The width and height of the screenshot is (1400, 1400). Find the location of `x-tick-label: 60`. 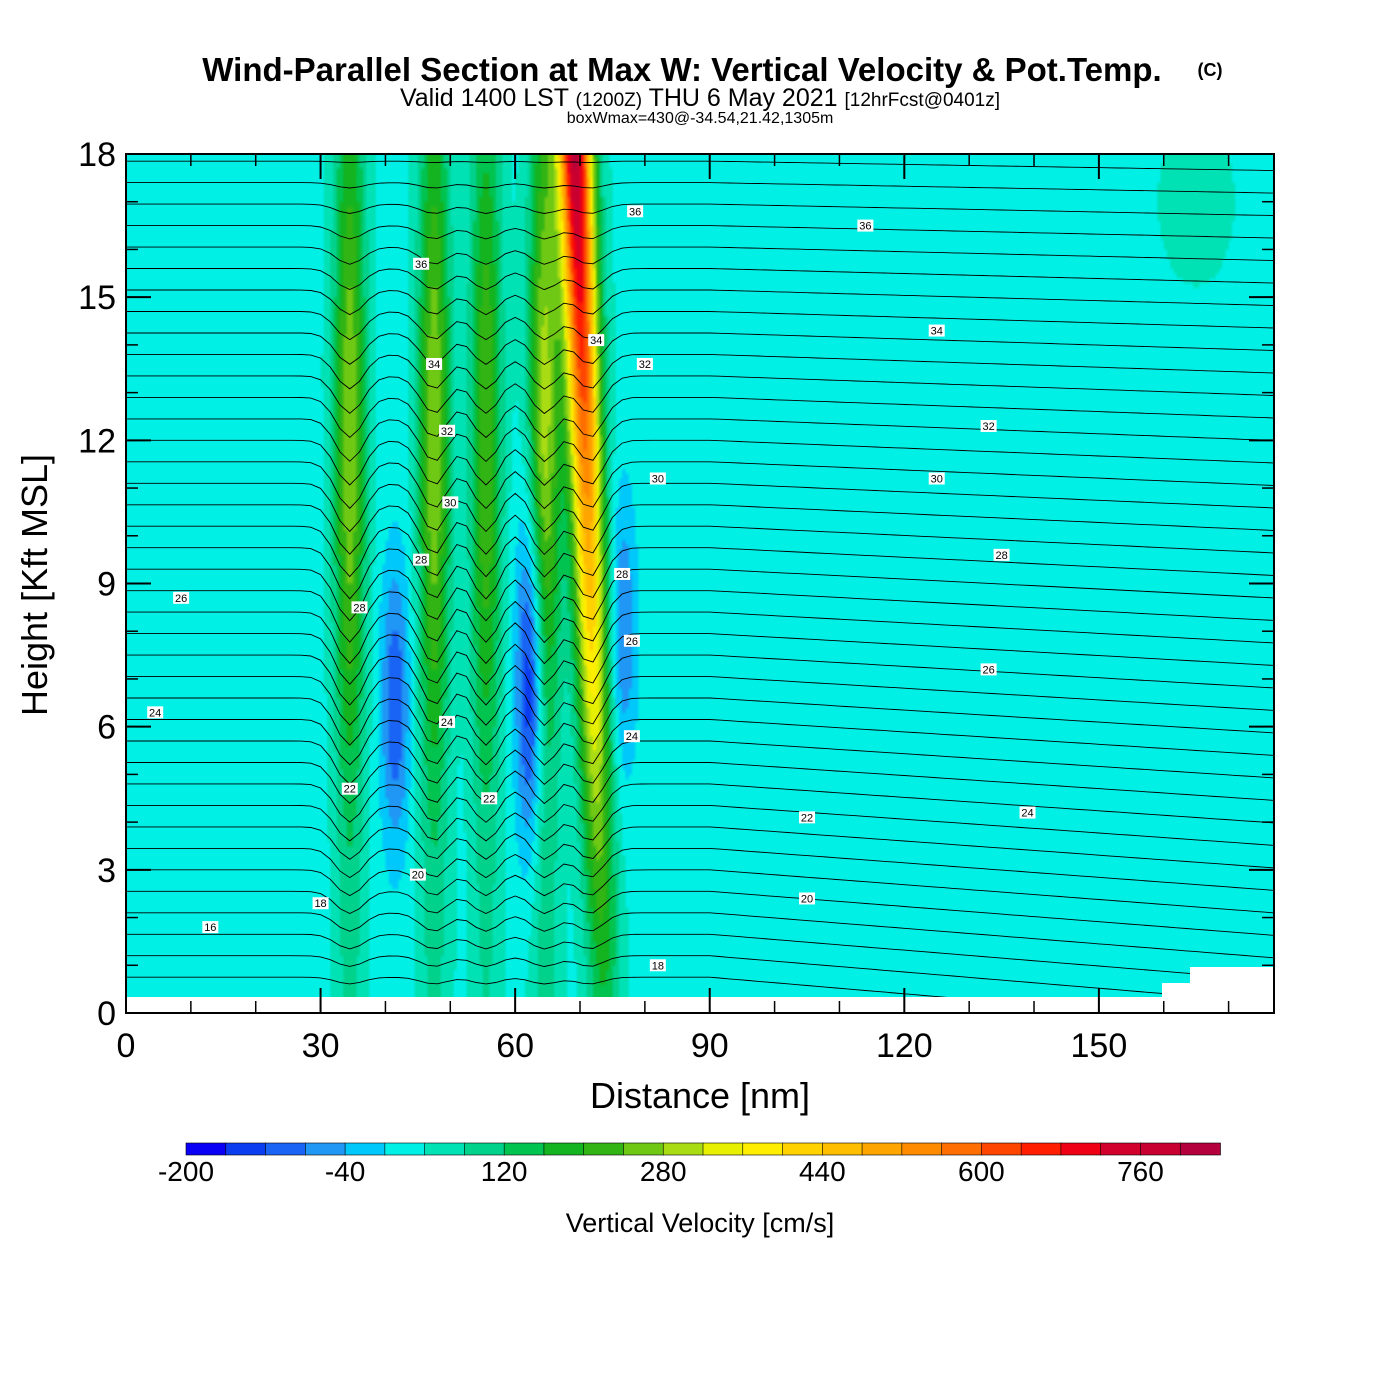

x-tick-label: 60 is located at coordinates (515, 1046).